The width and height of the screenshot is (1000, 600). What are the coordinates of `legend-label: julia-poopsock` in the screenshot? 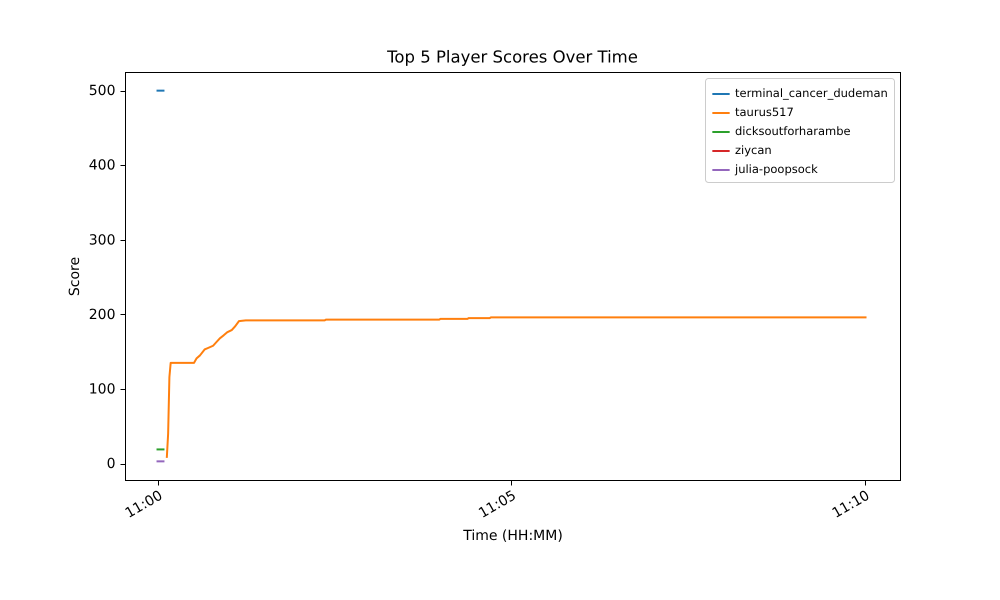 It's located at (776, 169).